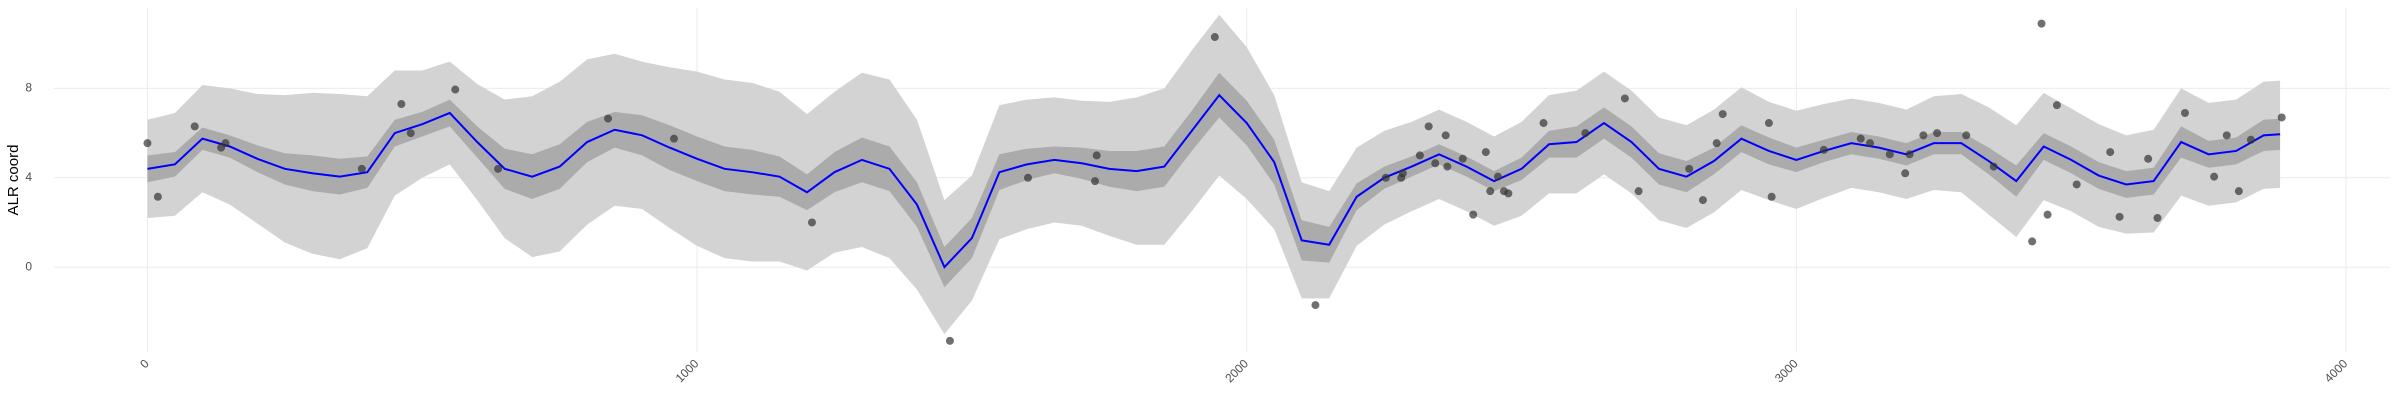 This screenshot has width=2400, height=400. I want to click on y-tick-label: 0, so click(28, 266).